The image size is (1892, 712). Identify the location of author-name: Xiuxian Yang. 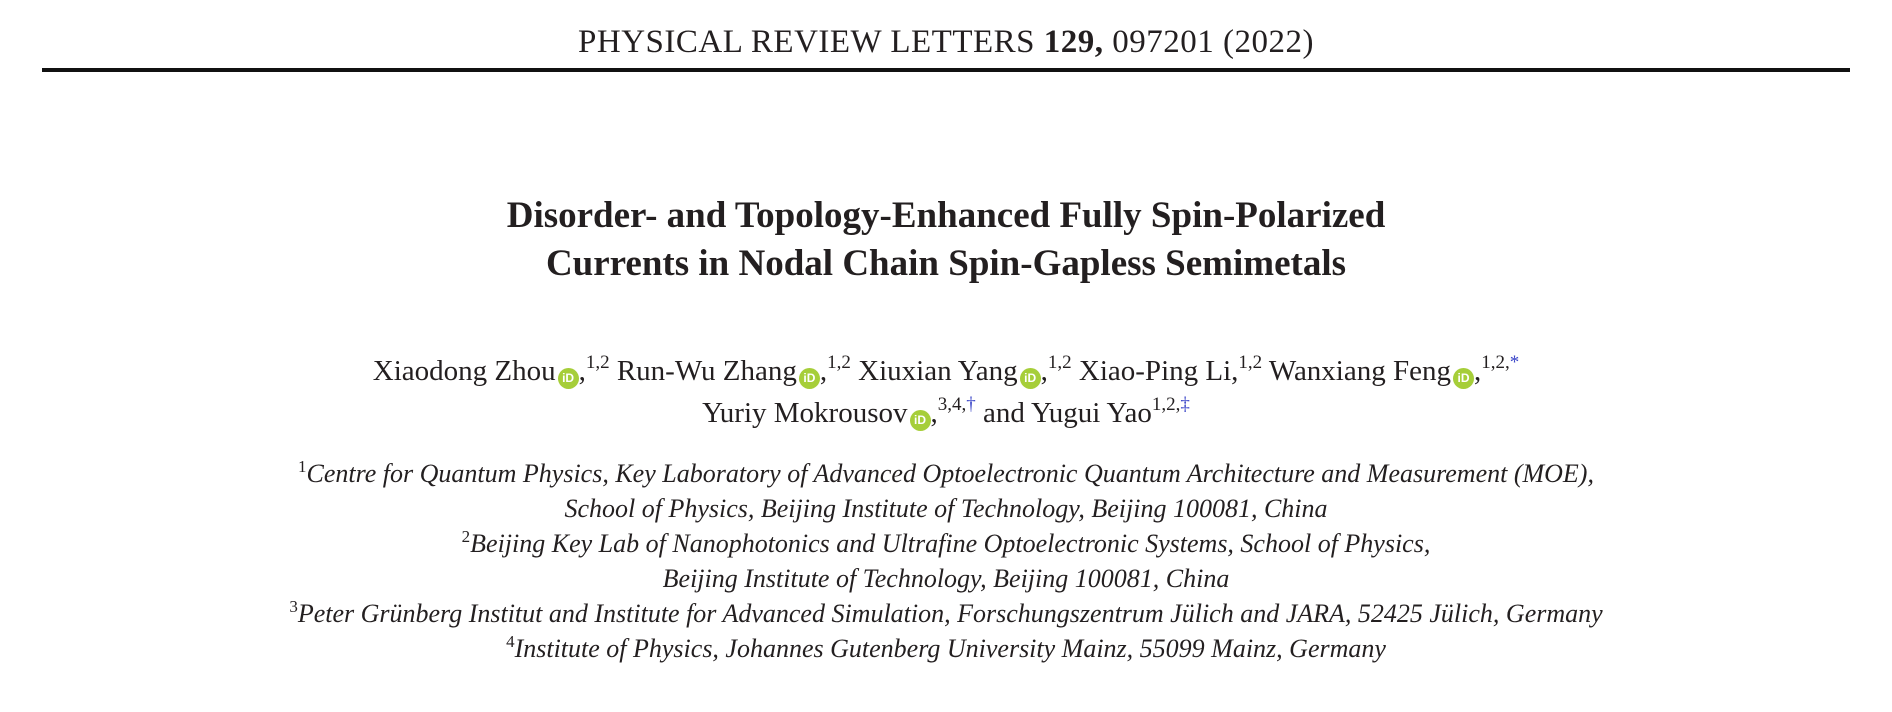
(938, 371).